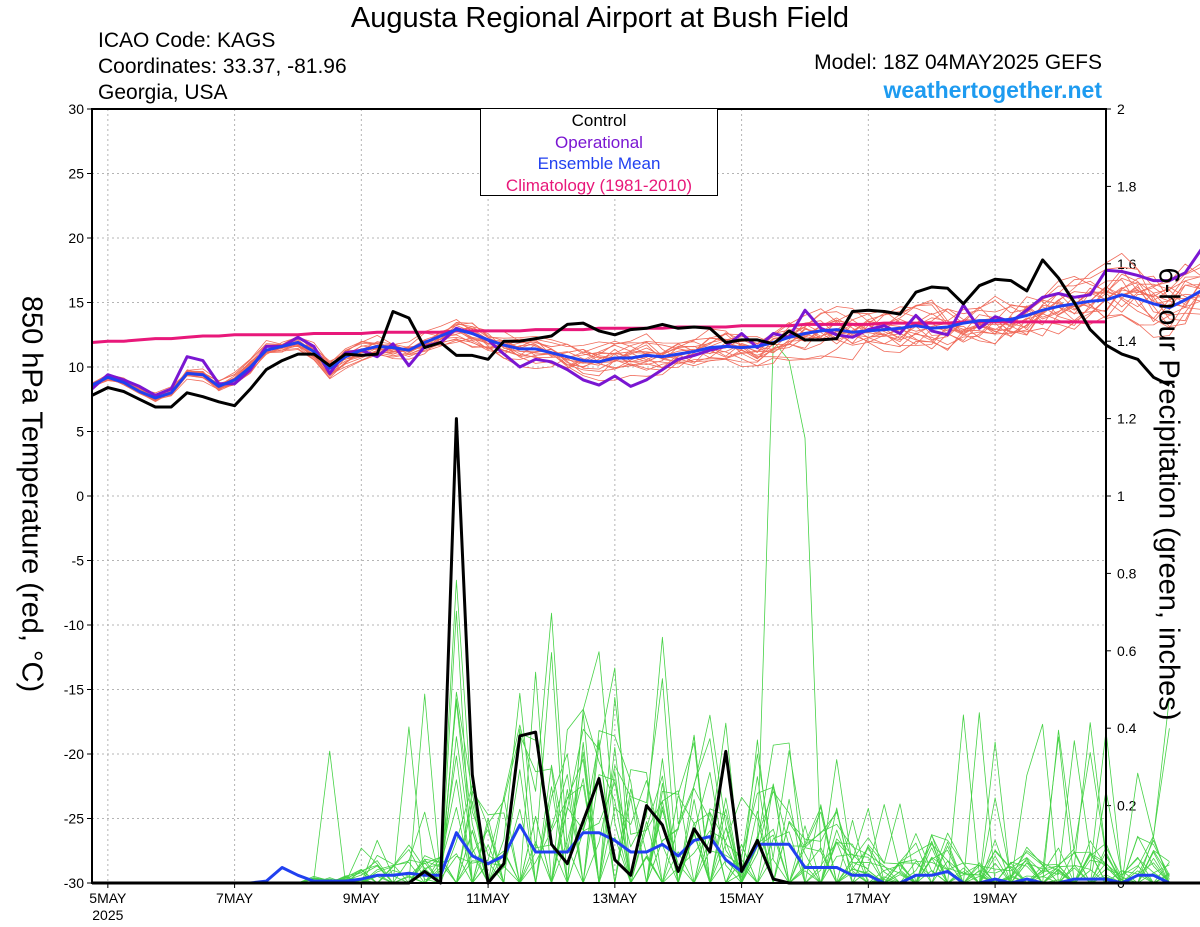 The image size is (1200, 927). What do you see at coordinates (74, 625) in the screenshot?
I see `y-tick-label-left: -10` at bounding box center [74, 625].